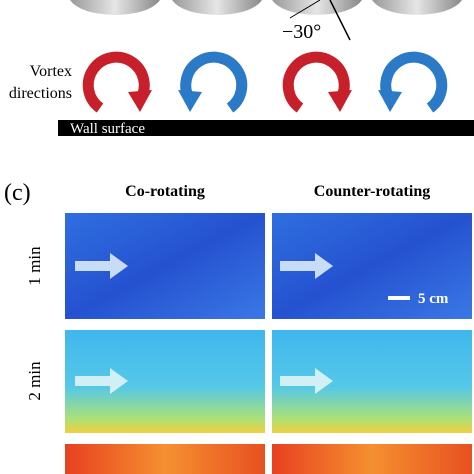 Image resolution: width=474 pixels, height=474 pixels. Describe the element at coordinates (34, 266) in the screenshot. I see `row-label: 1 min` at that location.